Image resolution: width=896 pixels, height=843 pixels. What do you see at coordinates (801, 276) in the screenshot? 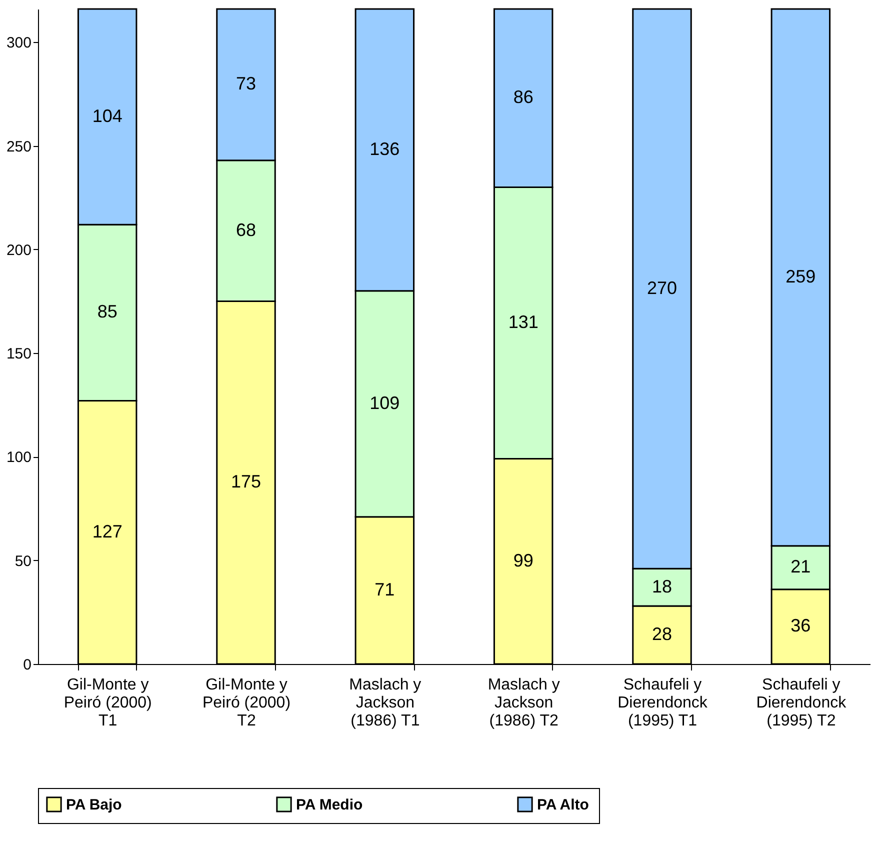
I see `data-label: 259` at bounding box center [801, 276].